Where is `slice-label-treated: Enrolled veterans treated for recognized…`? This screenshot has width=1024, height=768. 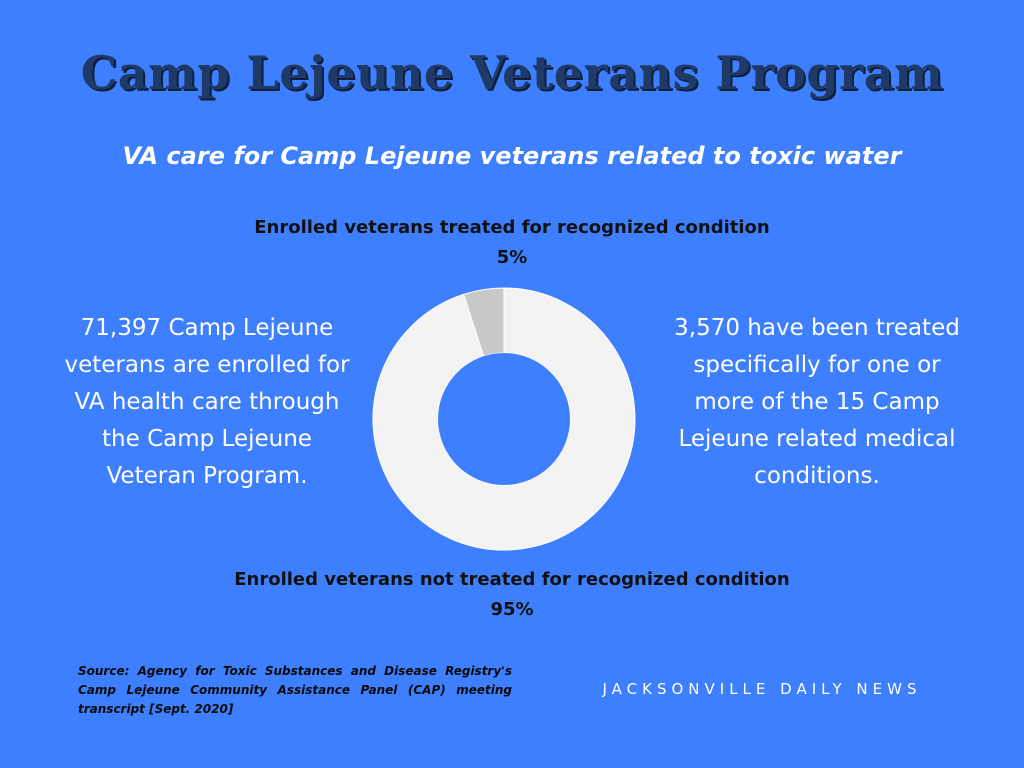 slice-label-treated: Enrolled veterans treated for recognized… is located at coordinates (512, 243).